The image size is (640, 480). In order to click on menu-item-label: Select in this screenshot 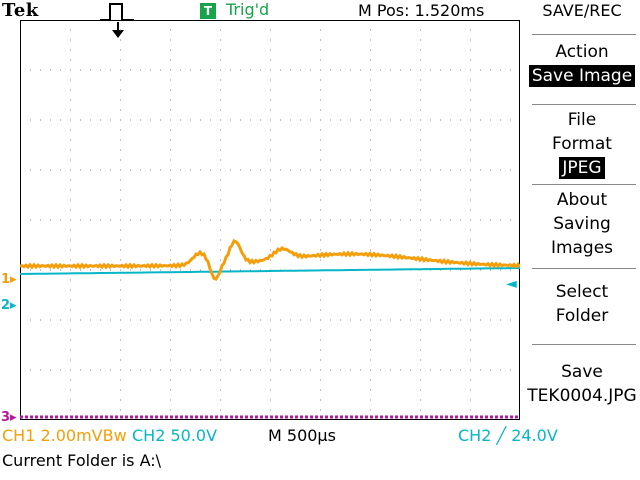, I will do `click(582, 292)`.